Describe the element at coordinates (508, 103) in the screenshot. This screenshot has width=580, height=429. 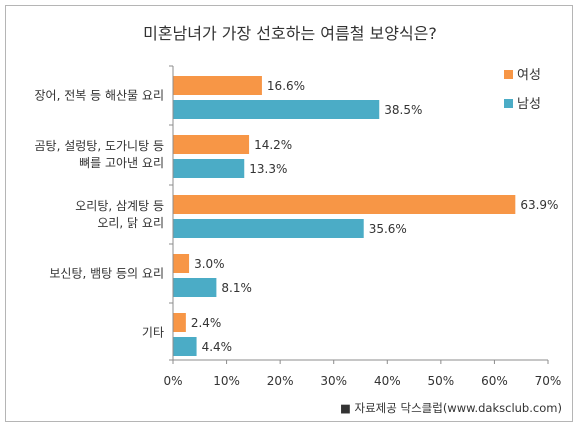
I see `legend-swatch-male` at that location.